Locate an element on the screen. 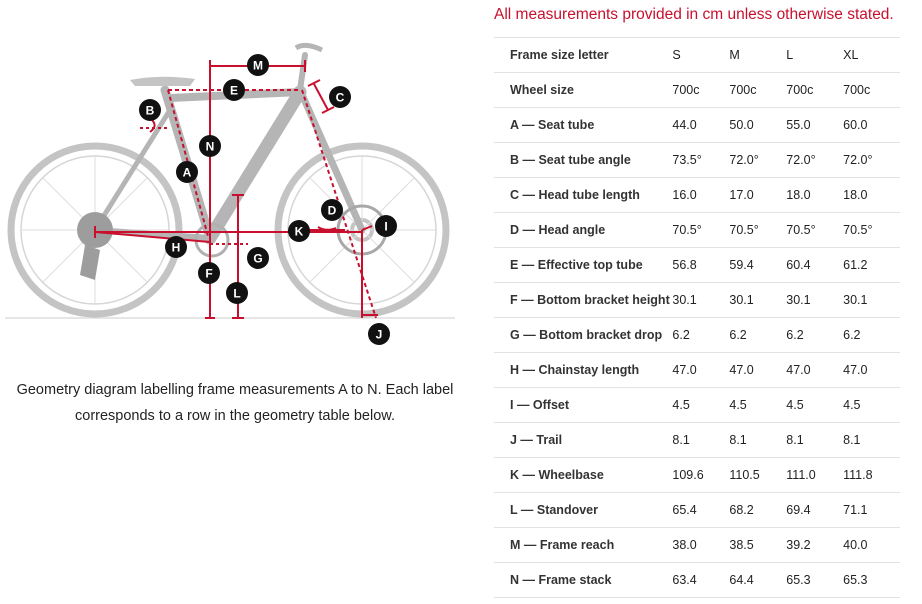  table-row: Wheel size 700c 700c 700c 700c is located at coordinates (697, 90).